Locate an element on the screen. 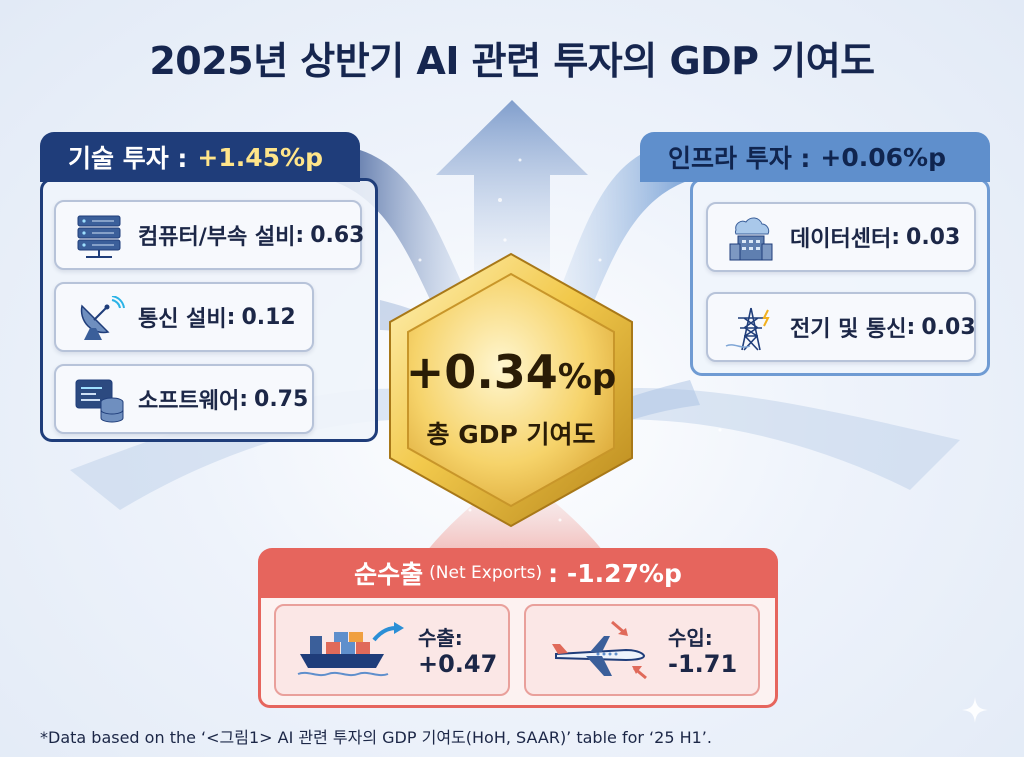 The height and width of the screenshot is (757, 1024). net-exports-label: 순수출 is located at coordinates (389, 574).